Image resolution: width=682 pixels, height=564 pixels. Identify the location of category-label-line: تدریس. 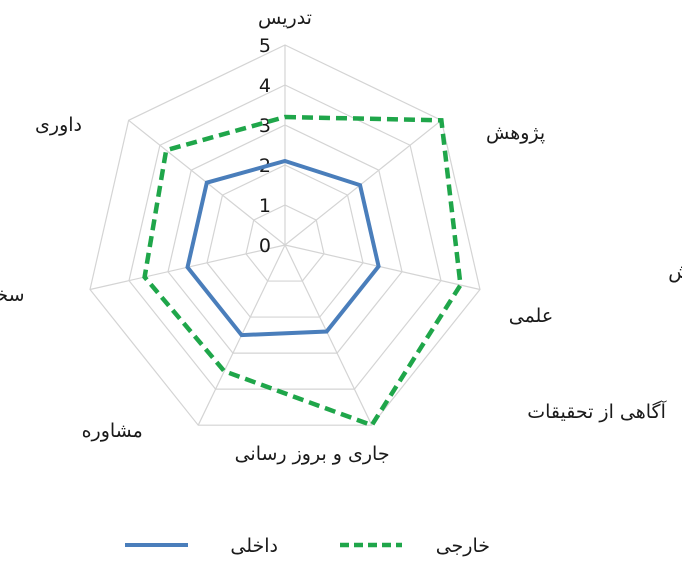
(285, 18).